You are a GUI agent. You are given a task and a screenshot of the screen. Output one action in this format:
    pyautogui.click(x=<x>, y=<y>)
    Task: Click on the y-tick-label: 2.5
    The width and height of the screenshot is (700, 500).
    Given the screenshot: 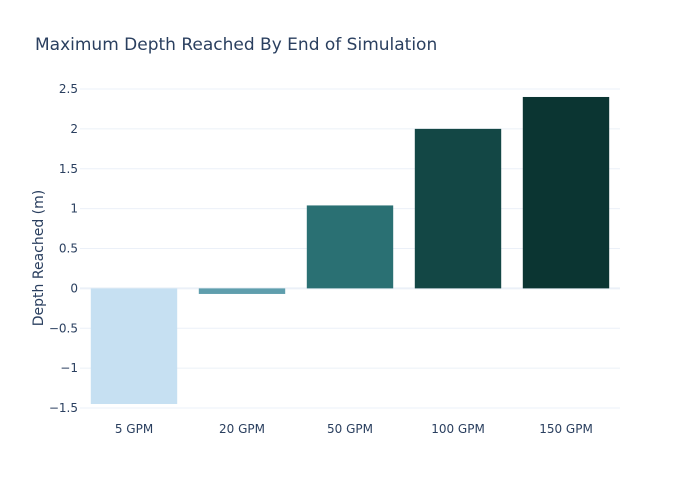 What is the action you would take?
    pyautogui.click(x=68, y=89)
    